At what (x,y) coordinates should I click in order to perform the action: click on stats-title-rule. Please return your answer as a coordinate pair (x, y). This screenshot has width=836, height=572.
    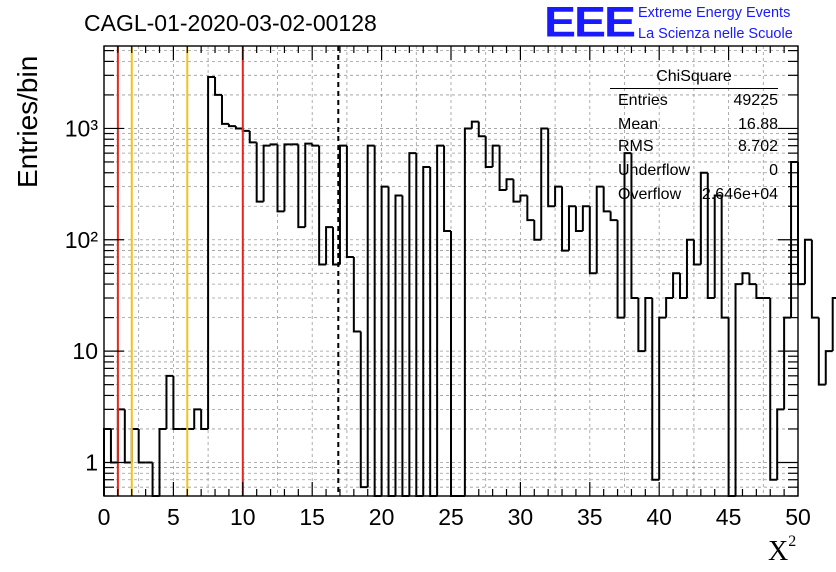
    Looking at the image, I should click on (694, 88).